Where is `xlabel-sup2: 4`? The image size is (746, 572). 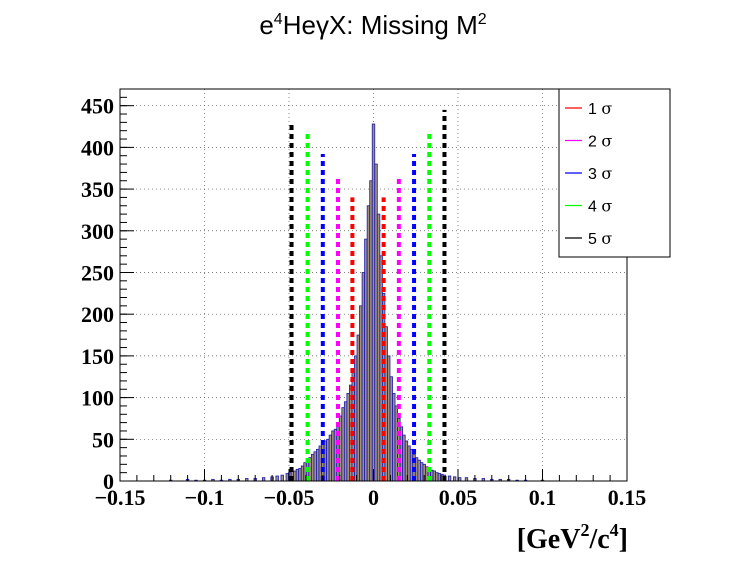 xlabel-sup2: 4 is located at coordinates (614, 530).